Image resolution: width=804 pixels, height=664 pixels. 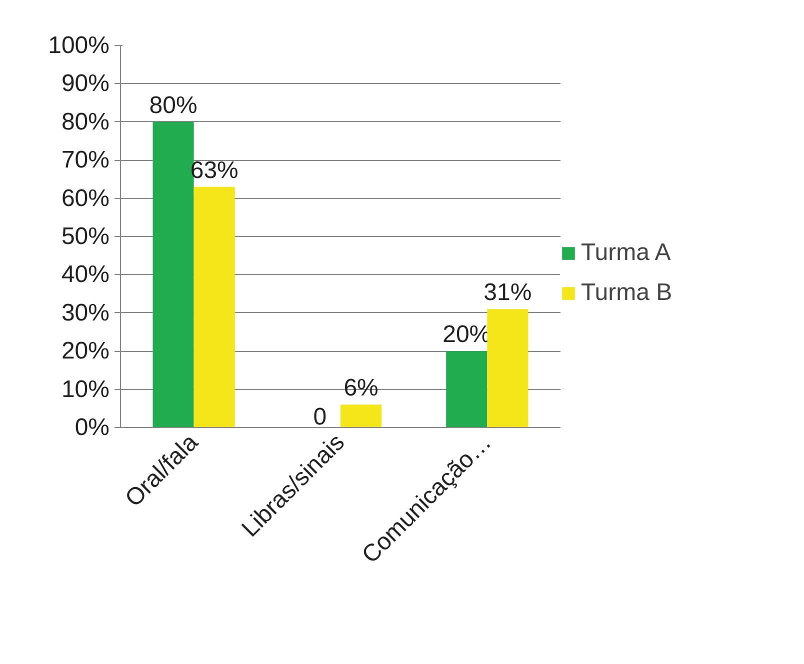 What do you see at coordinates (626, 253) in the screenshot?
I see `legend-label: Turma A` at bounding box center [626, 253].